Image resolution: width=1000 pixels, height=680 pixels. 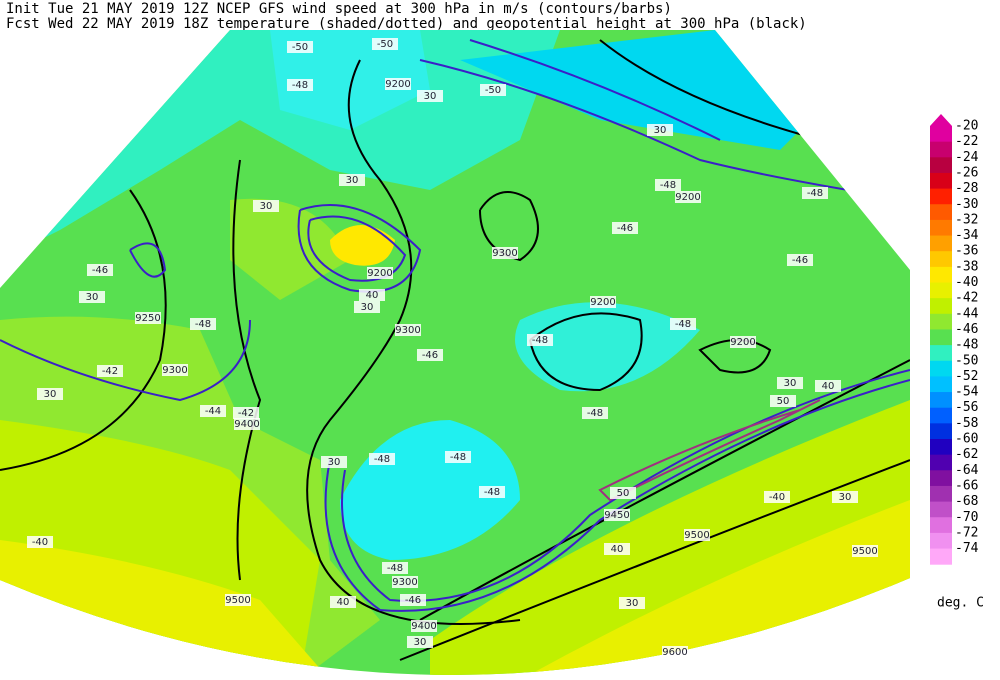 I want to click on contour-label: -44, so click(x=213, y=411).